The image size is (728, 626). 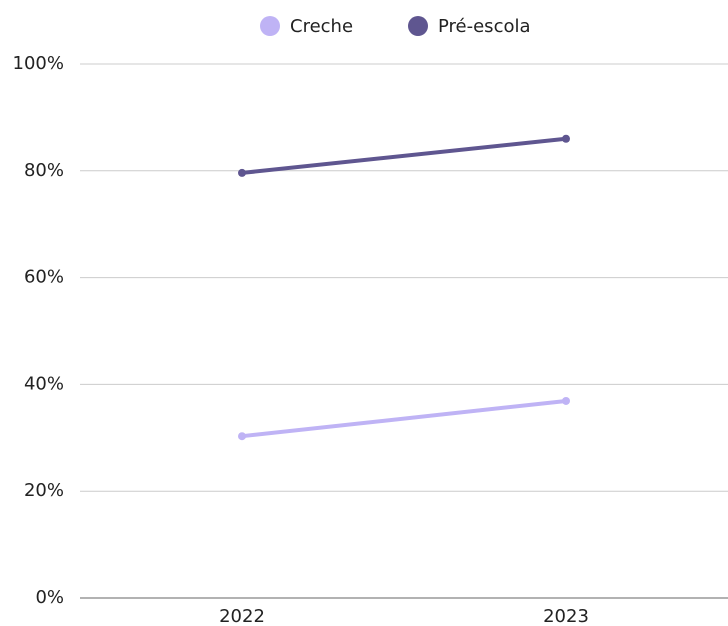 I want to click on y-tick-label: 80%, so click(x=44, y=170).